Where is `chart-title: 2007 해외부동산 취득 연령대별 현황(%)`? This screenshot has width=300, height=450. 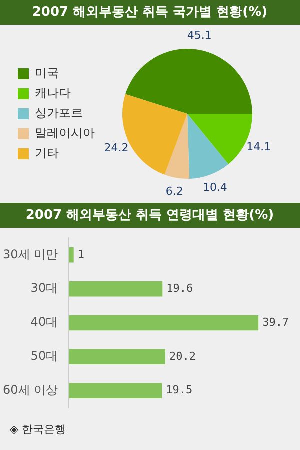
chart-title: 2007 해외부동산 취득 연령대별 현황(%) is located at coordinates (150, 215).